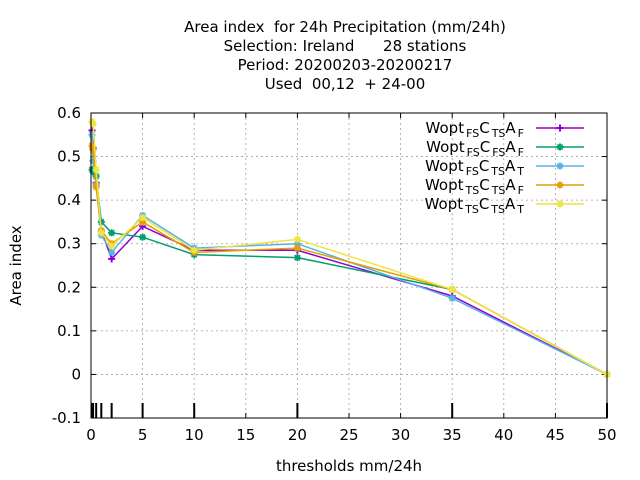 The width and height of the screenshot is (640, 480). What do you see at coordinates (475, 205) in the screenshot?
I see `legend-label: Wopt TSC TSA T` at bounding box center [475, 205].